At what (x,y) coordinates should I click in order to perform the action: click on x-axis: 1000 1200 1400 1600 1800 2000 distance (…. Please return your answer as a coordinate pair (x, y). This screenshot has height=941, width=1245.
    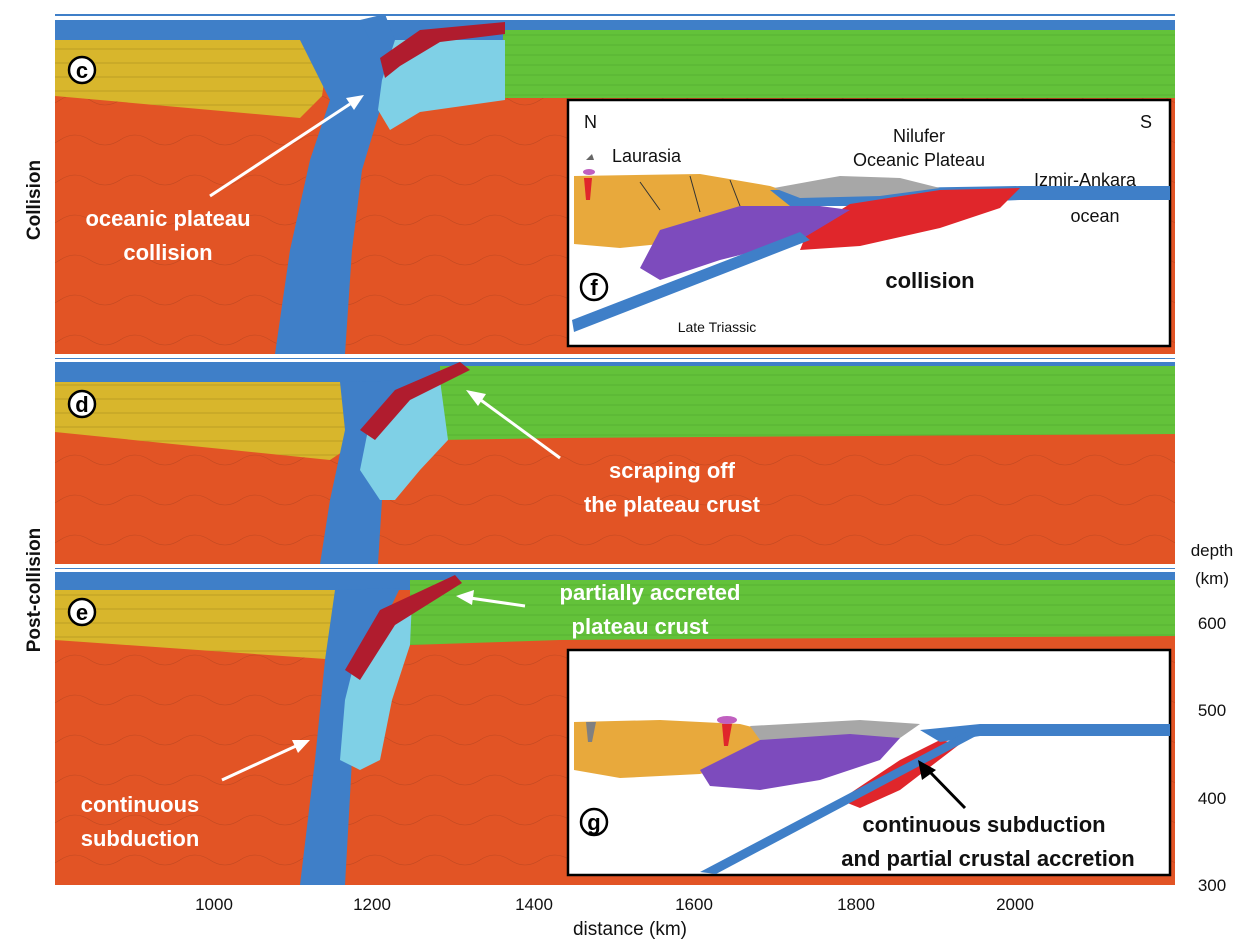
    Looking at the image, I should click on (614, 917).